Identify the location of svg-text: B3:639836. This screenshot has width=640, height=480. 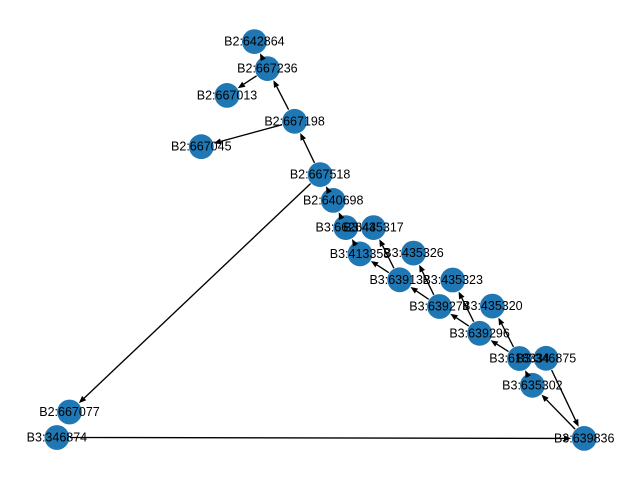
(584, 438).